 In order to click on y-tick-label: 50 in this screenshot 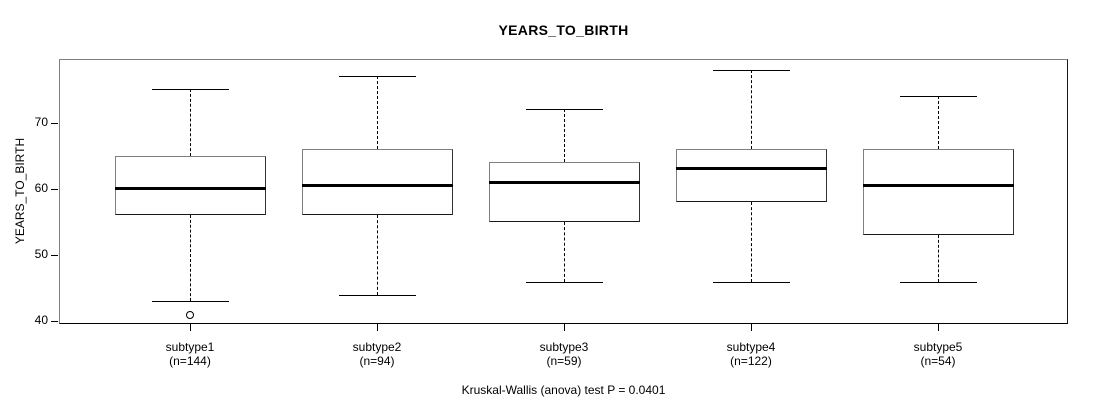, I will do `click(41, 254)`.